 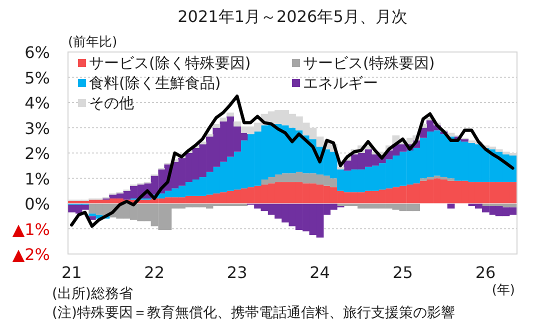 I want to click on y-tick-label: 4%, so click(x=37, y=103).